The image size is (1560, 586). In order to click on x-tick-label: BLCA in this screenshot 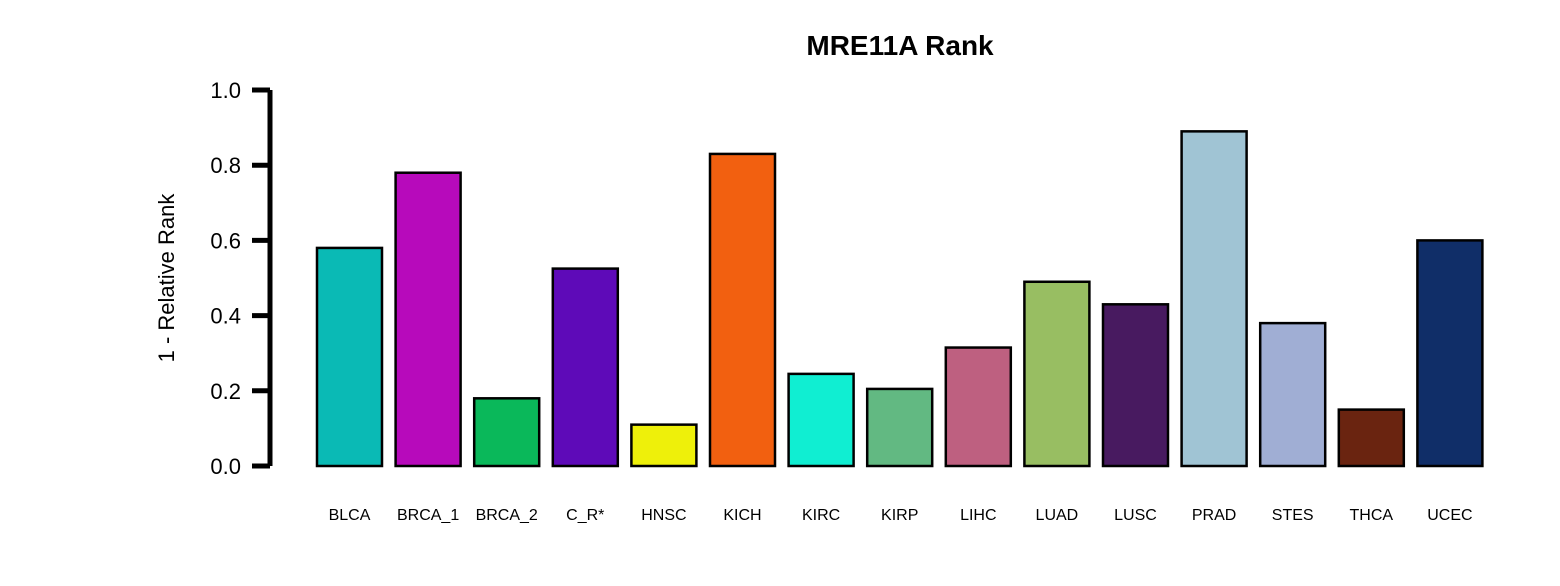, I will do `click(350, 515)`.